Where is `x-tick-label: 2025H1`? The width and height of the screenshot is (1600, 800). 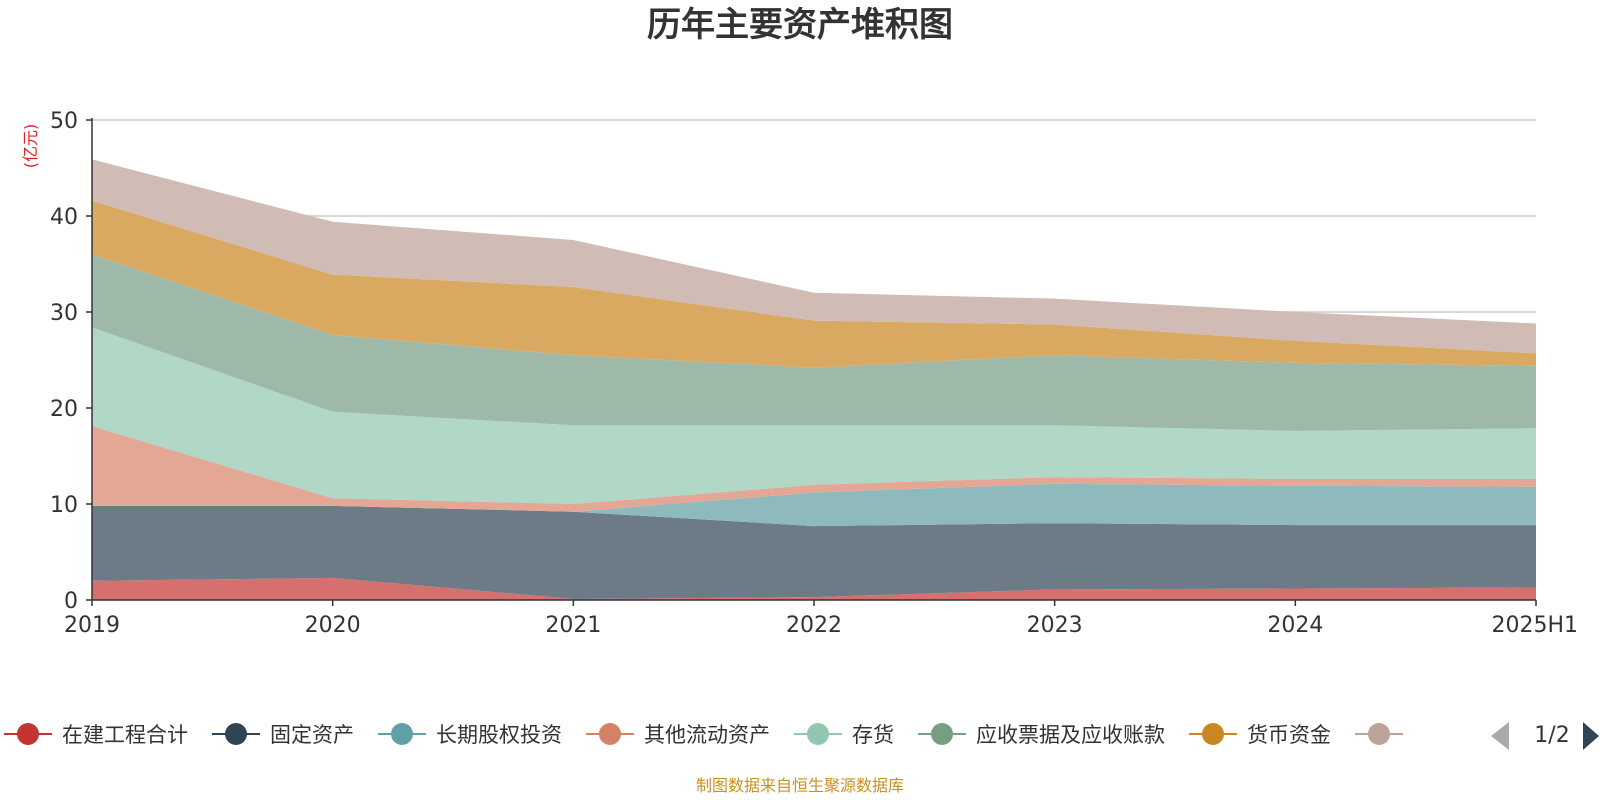 x-tick-label: 2025H1 is located at coordinates (1534, 625).